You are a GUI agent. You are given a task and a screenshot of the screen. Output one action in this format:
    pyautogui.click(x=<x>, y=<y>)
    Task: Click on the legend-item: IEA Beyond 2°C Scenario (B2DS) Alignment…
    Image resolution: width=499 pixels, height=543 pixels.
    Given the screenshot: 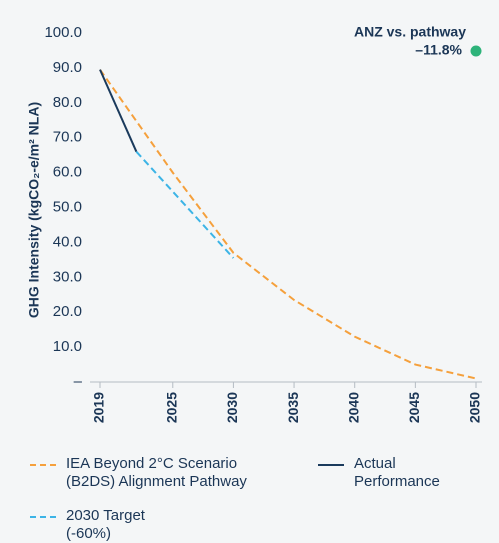 What is the action you would take?
    pyautogui.click(x=148, y=473)
    